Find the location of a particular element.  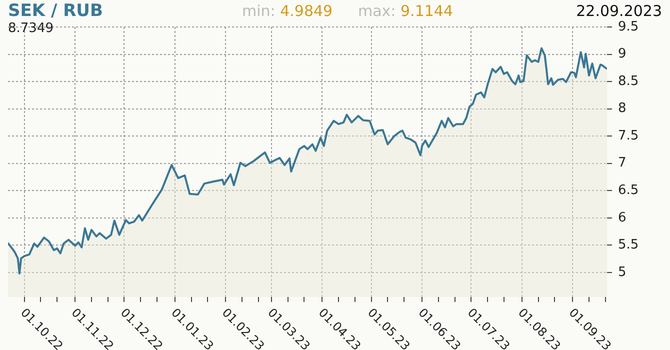

y-tick-label: 7 is located at coordinates (622, 163).